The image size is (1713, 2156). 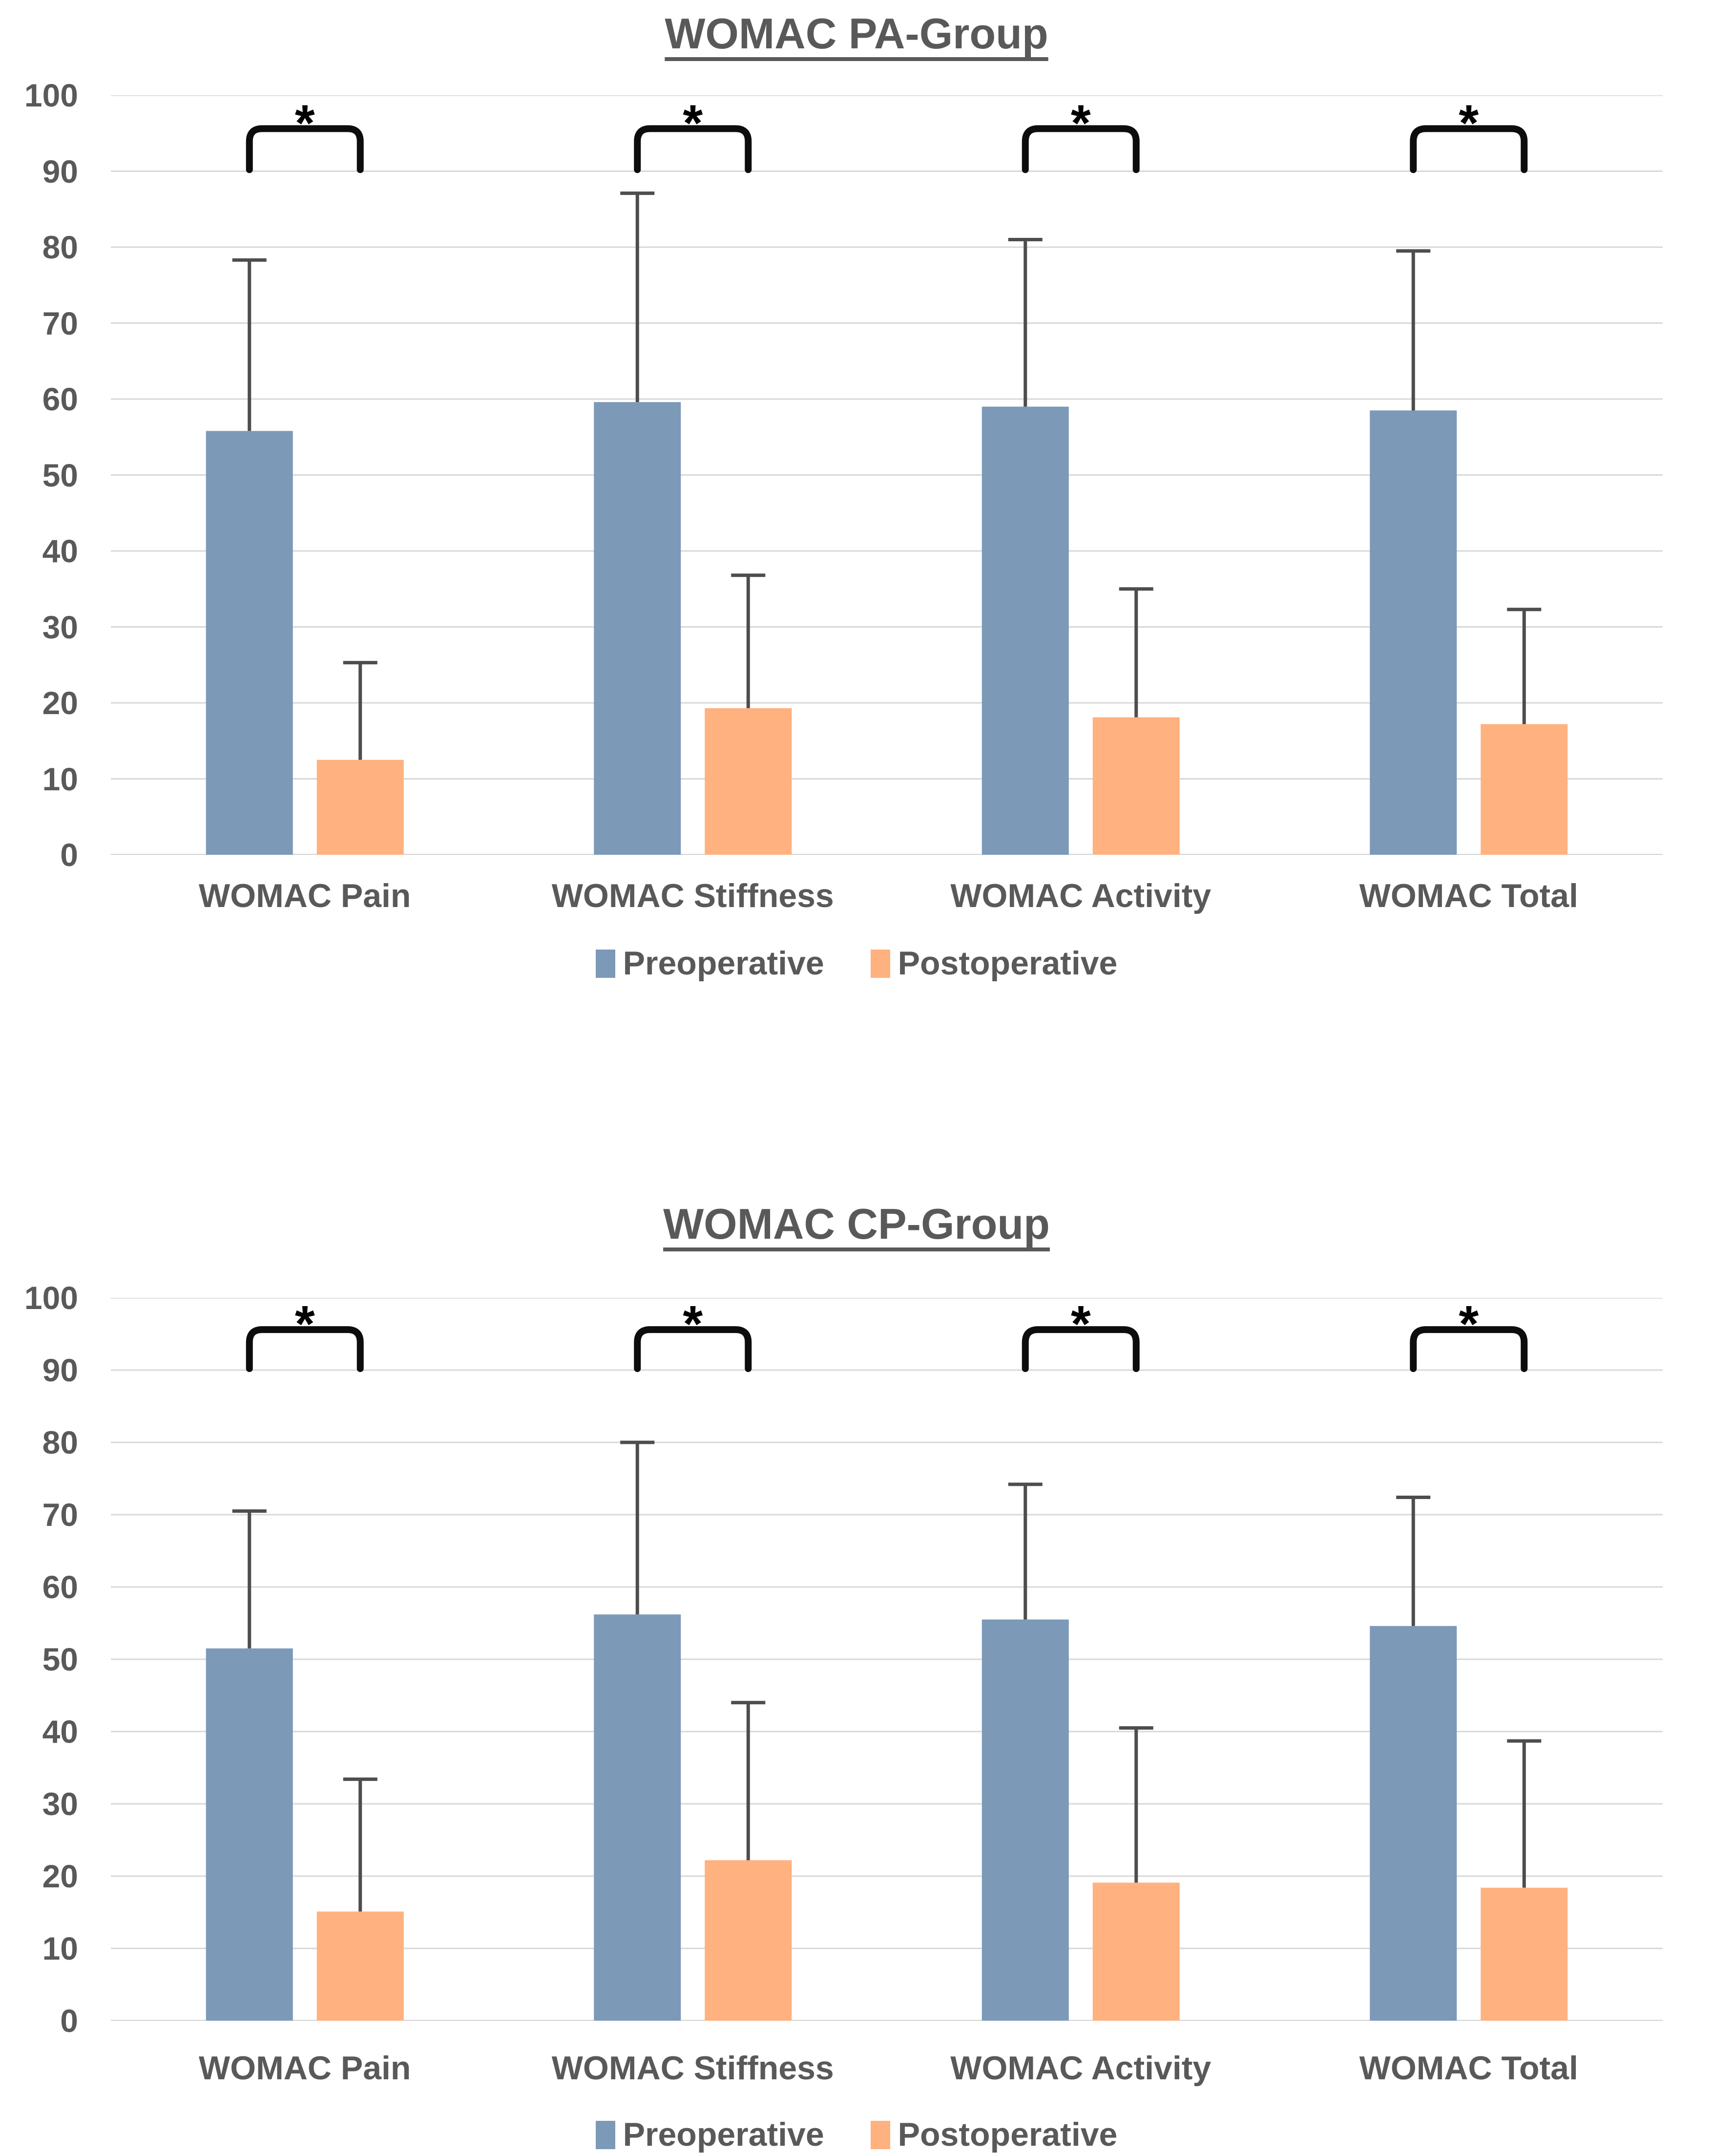 What do you see at coordinates (856, 33) in the screenshot?
I see `chart-title: WOMAC PA-Group` at bounding box center [856, 33].